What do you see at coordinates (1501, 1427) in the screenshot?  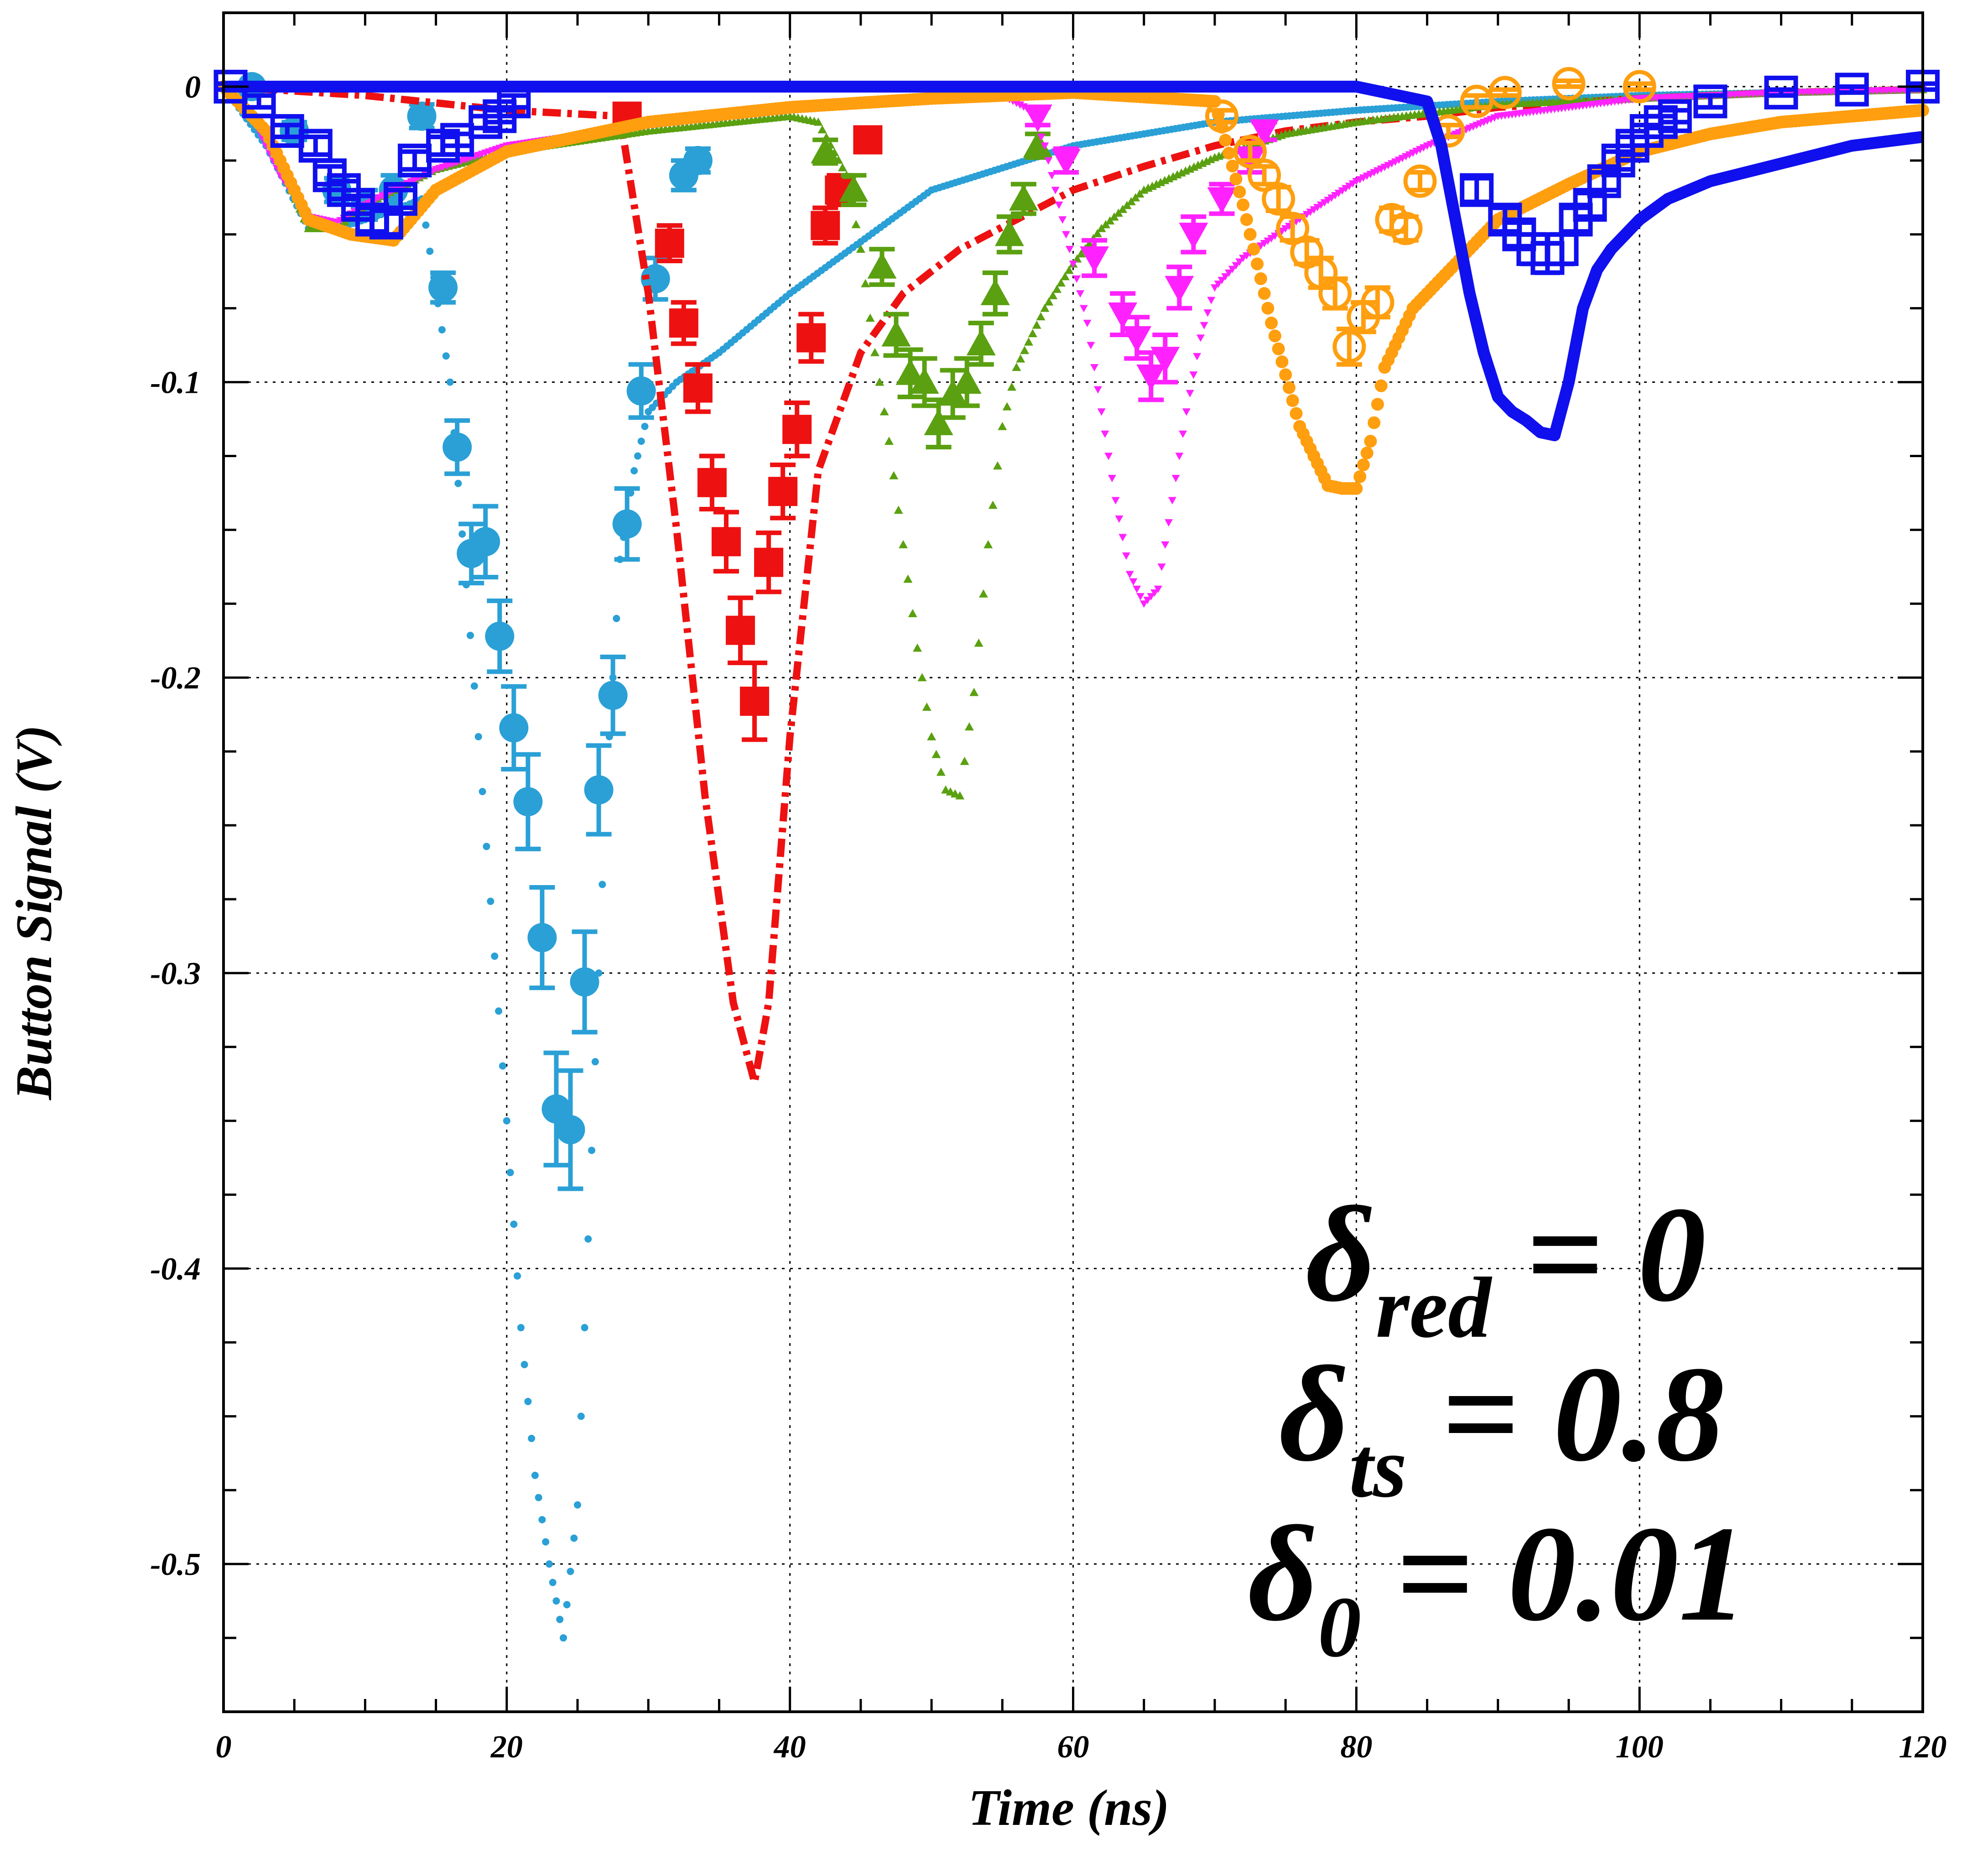 I see `delta-ts-annotation: δts = 0.8` at bounding box center [1501, 1427].